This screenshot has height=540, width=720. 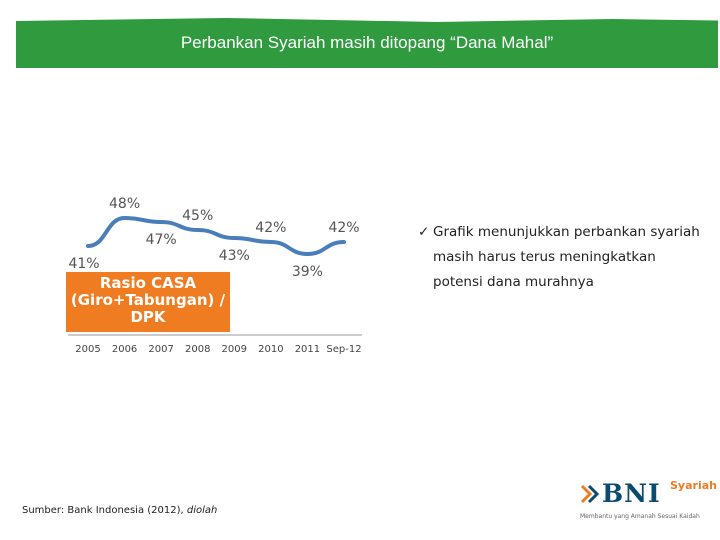 What do you see at coordinates (234, 349) in the screenshot?
I see `x-tick-label: 2009` at bounding box center [234, 349].